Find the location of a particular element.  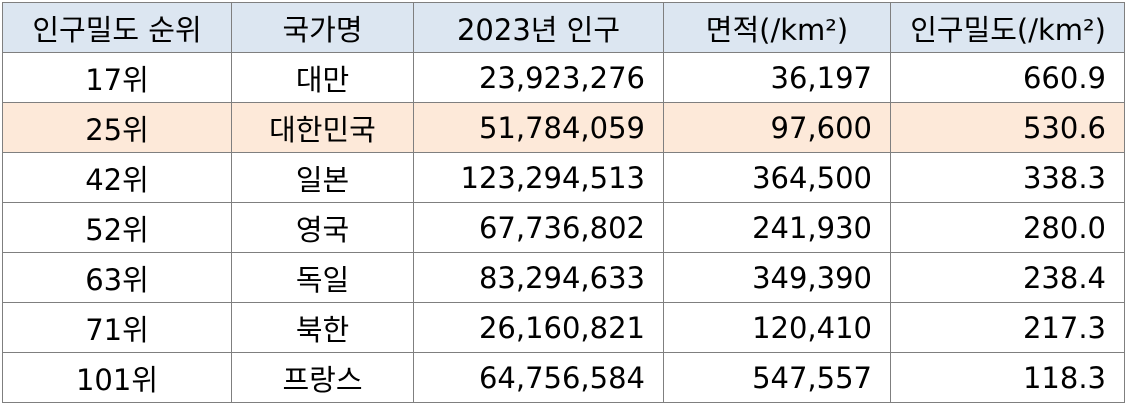

table-row: 17위 대만 23,923,276 36,197 660.9 is located at coordinates (563, 77).